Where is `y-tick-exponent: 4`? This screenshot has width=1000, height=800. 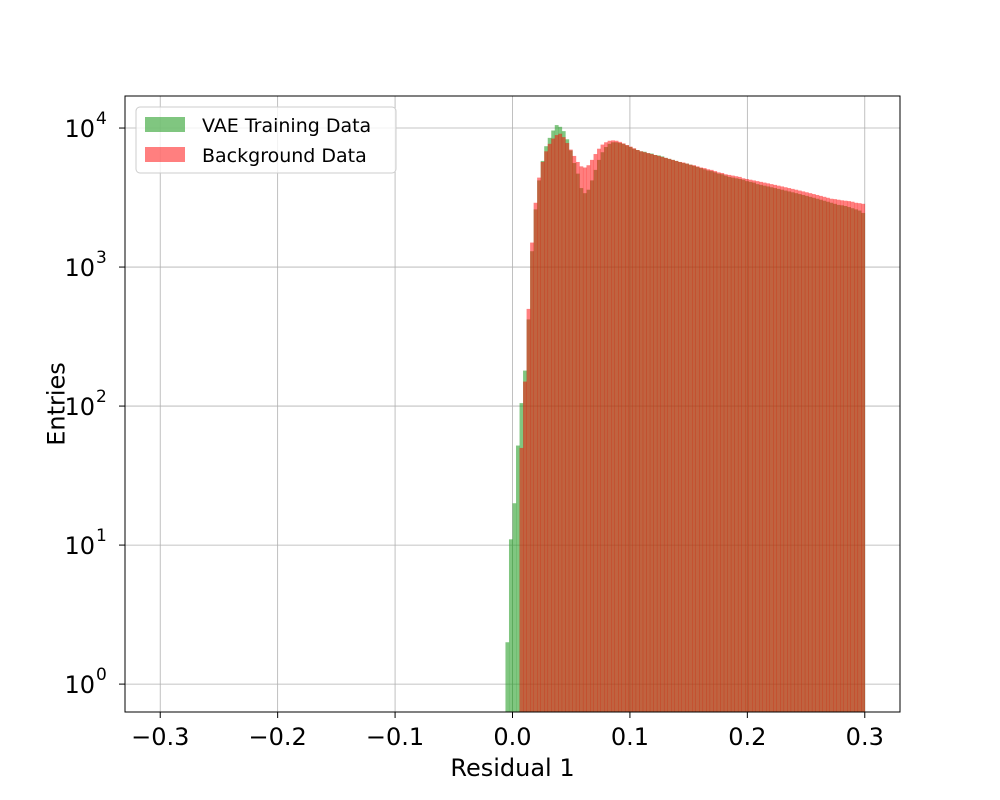
y-tick-exponent: 4 is located at coordinates (101, 119).